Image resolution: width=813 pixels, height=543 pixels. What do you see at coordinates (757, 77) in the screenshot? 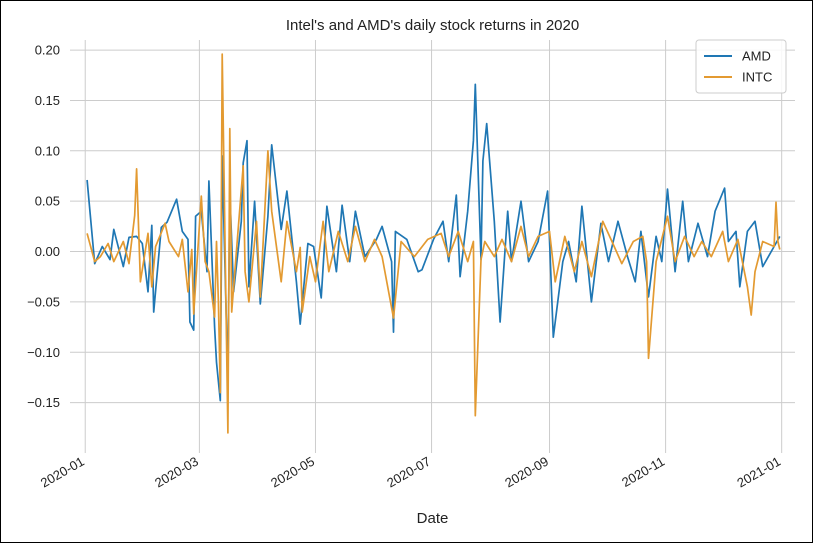
I see `legend-label-intc: INTC` at bounding box center [757, 77].